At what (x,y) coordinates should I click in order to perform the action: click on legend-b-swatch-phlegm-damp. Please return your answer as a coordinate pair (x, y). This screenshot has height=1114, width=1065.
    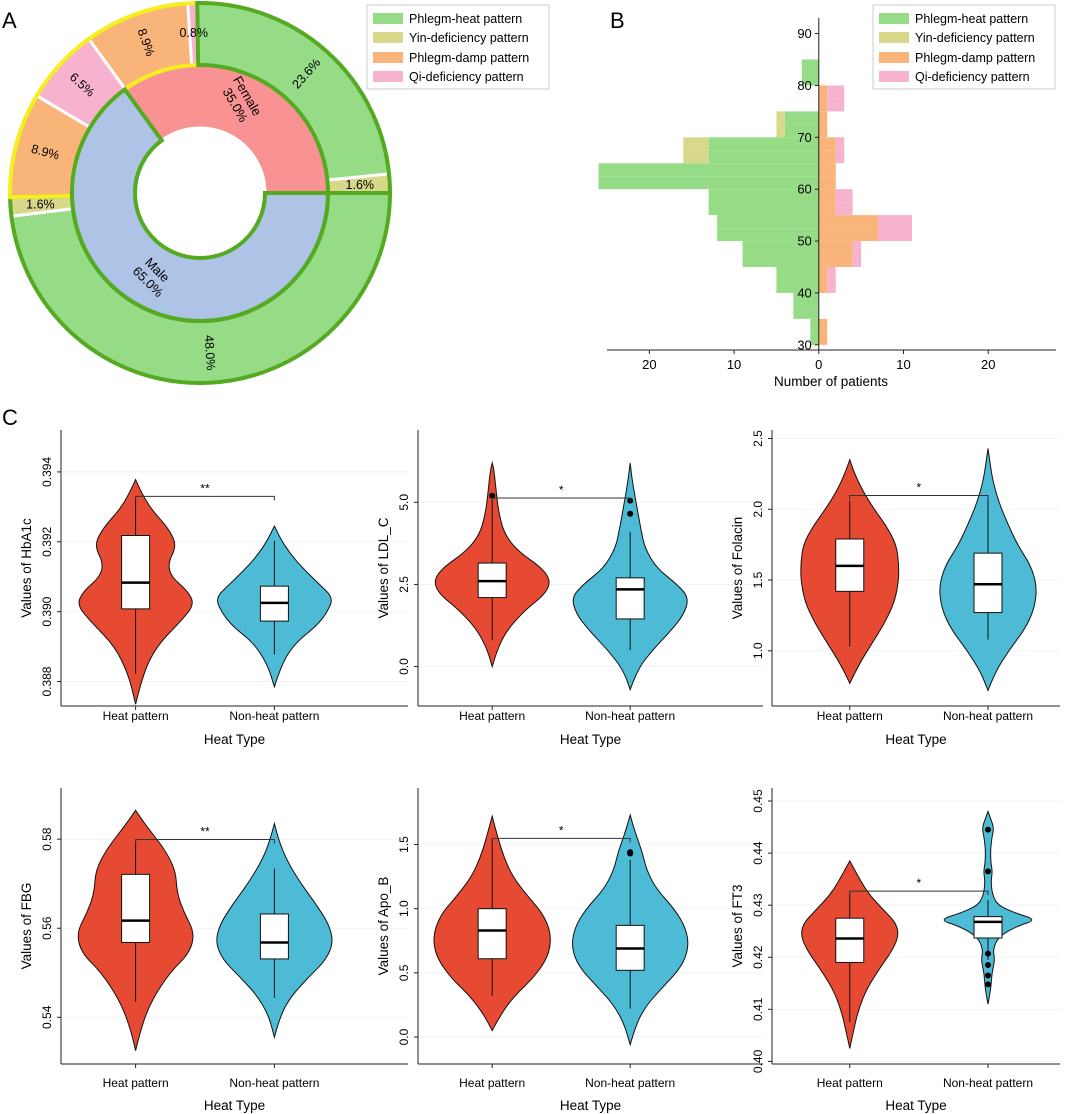
    Looking at the image, I should click on (894, 57).